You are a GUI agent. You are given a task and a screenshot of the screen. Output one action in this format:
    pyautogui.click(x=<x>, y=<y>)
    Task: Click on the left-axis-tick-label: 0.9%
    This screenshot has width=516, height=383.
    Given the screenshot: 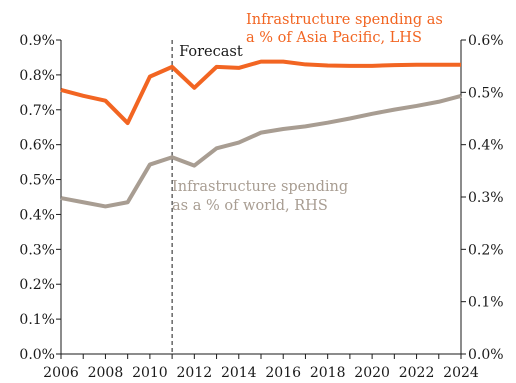 What is the action you would take?
    pyautogui.click(x=37, y=41)
    